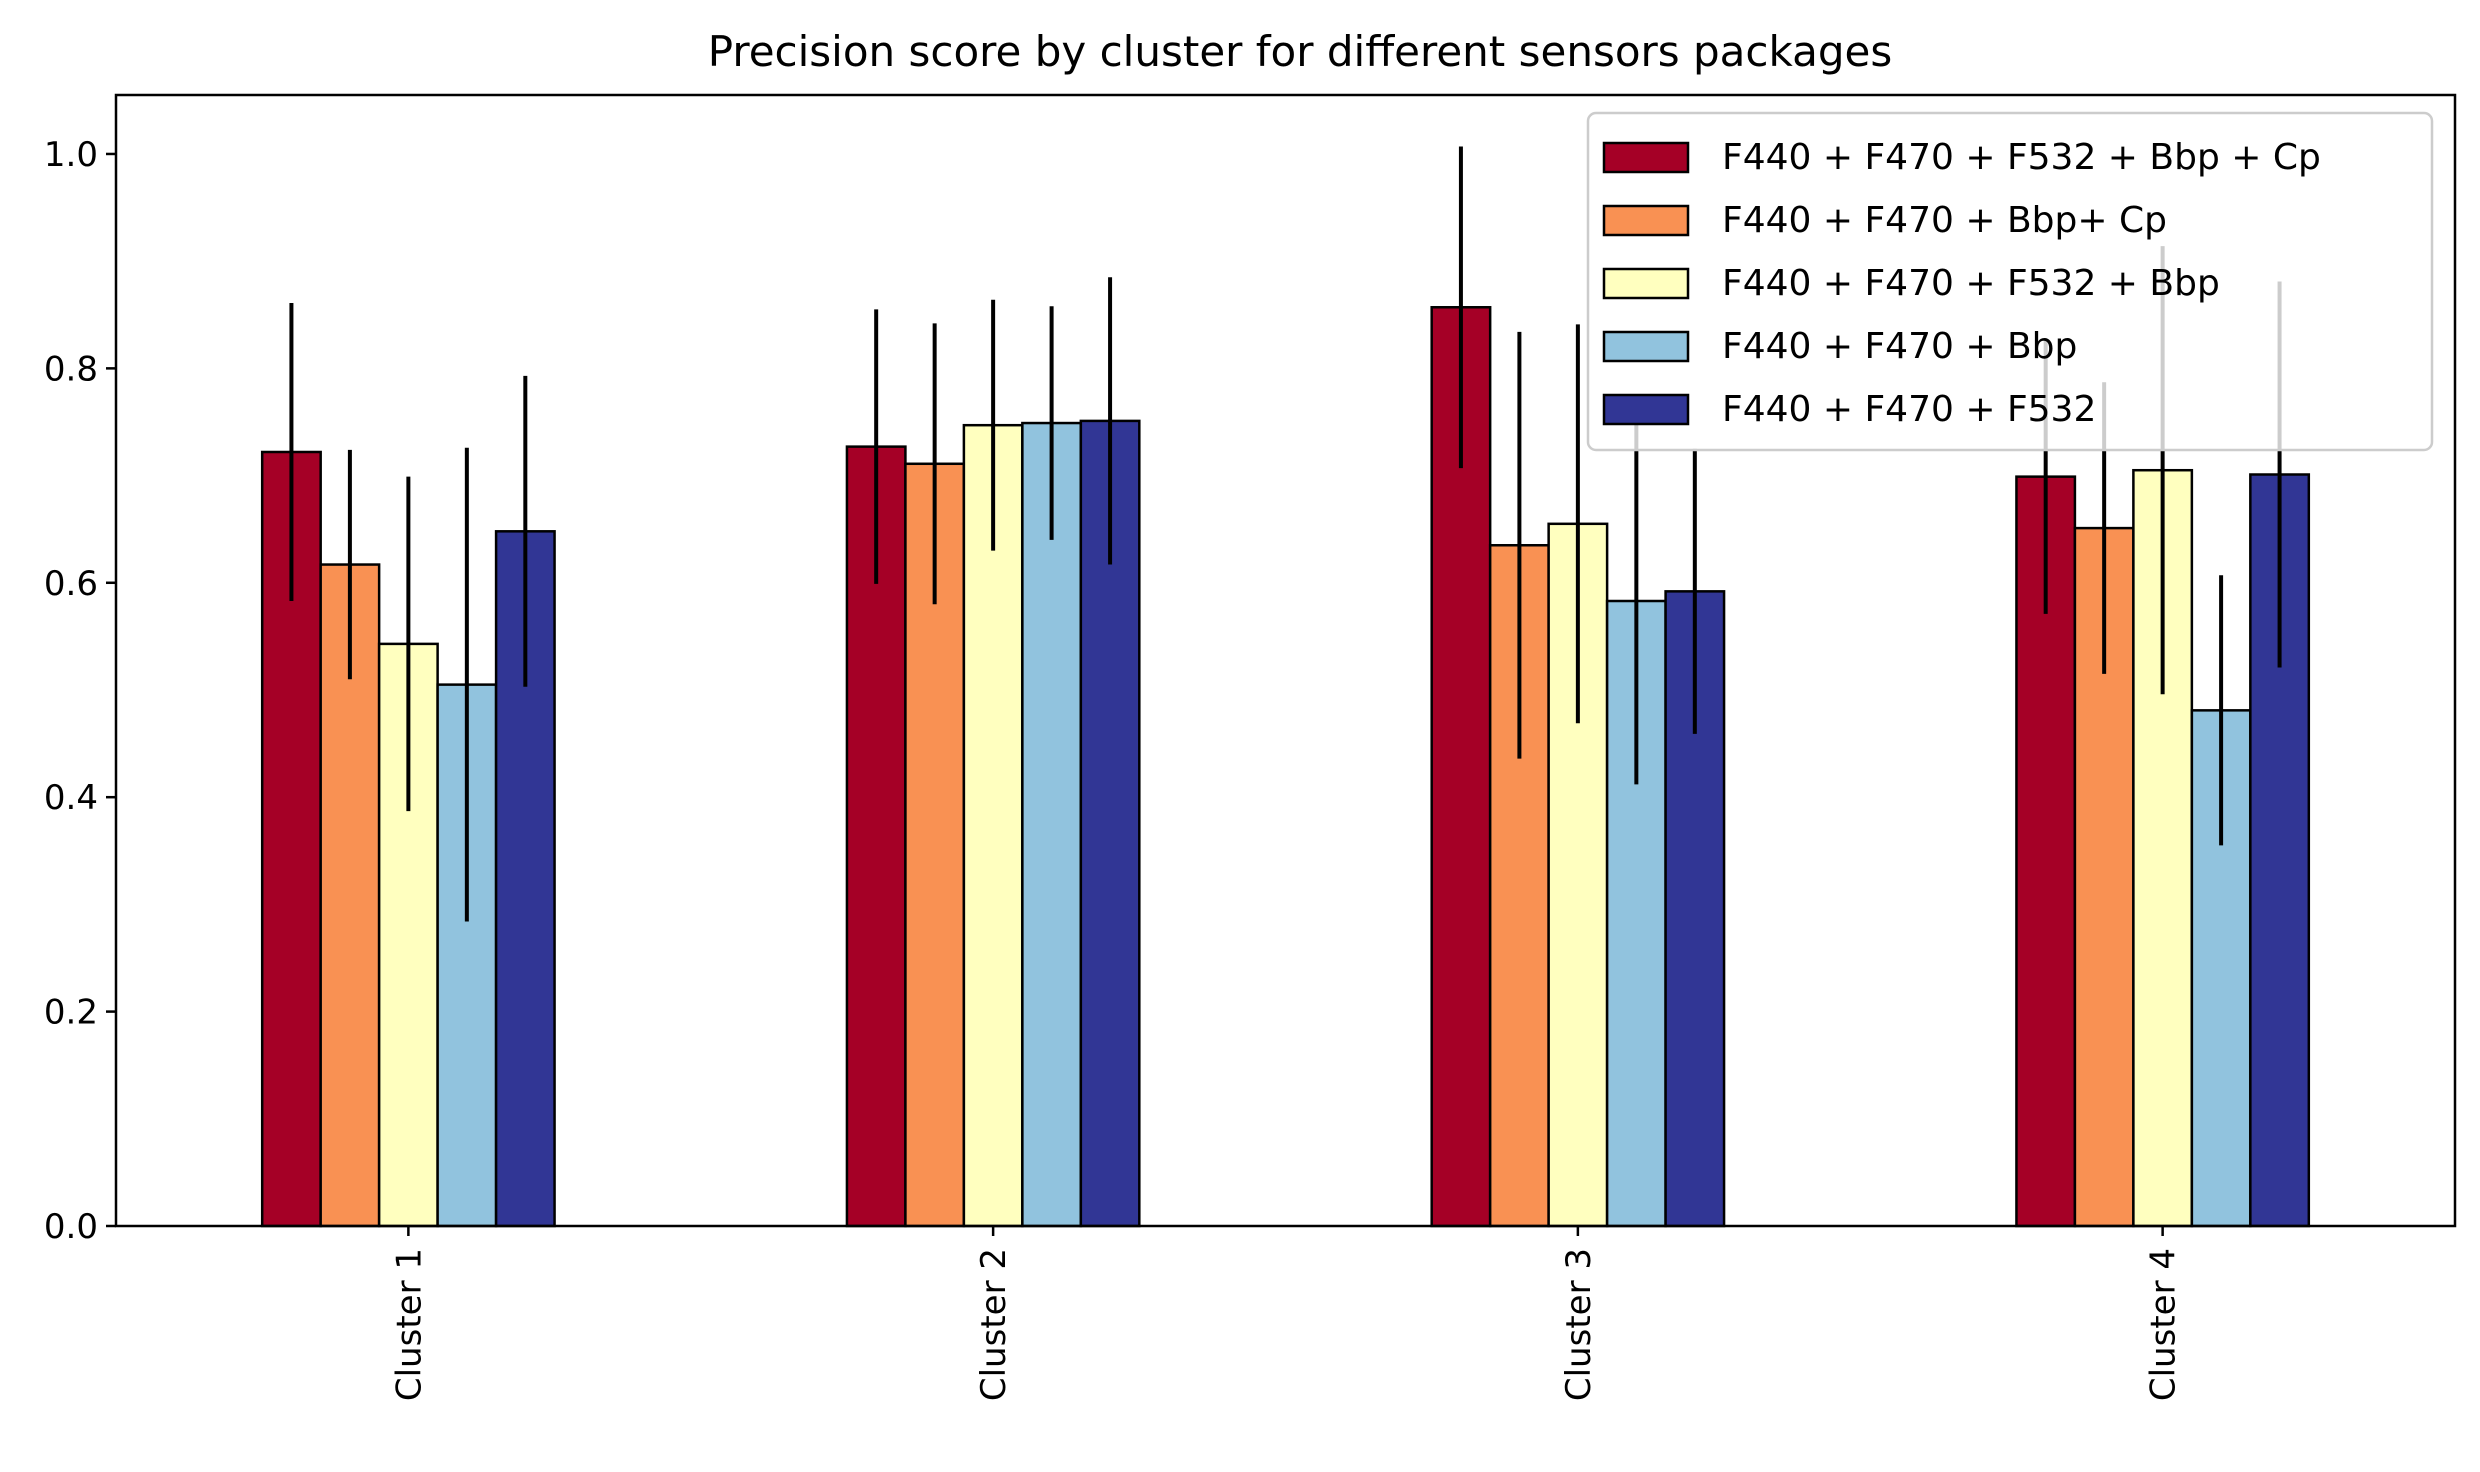 The image size is (2480, 1472). What do you see at coordinates (71, 155) in the screenshot?
I see `y-tick-label: 1.0` at bounding box center [71, 155].